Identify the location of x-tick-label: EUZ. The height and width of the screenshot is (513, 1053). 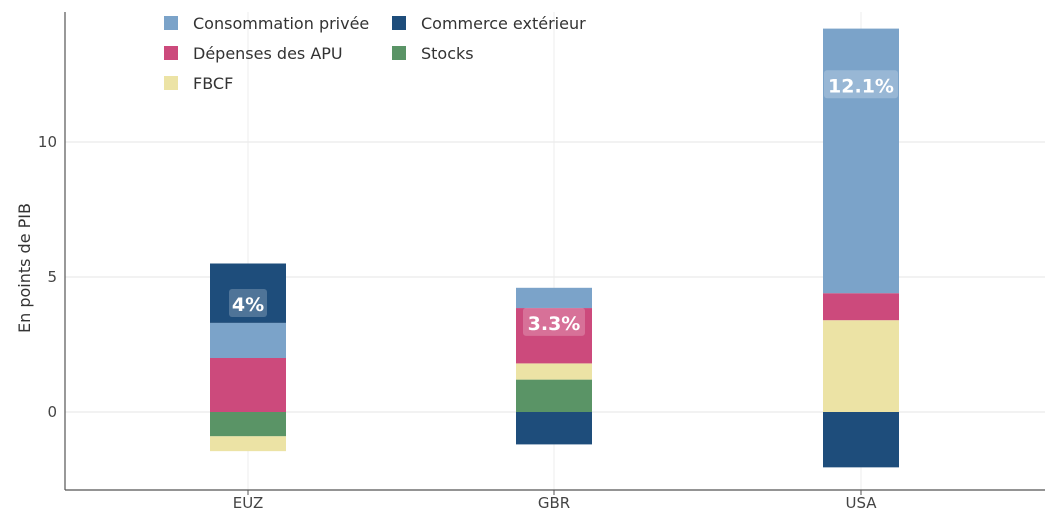
(248, 503).